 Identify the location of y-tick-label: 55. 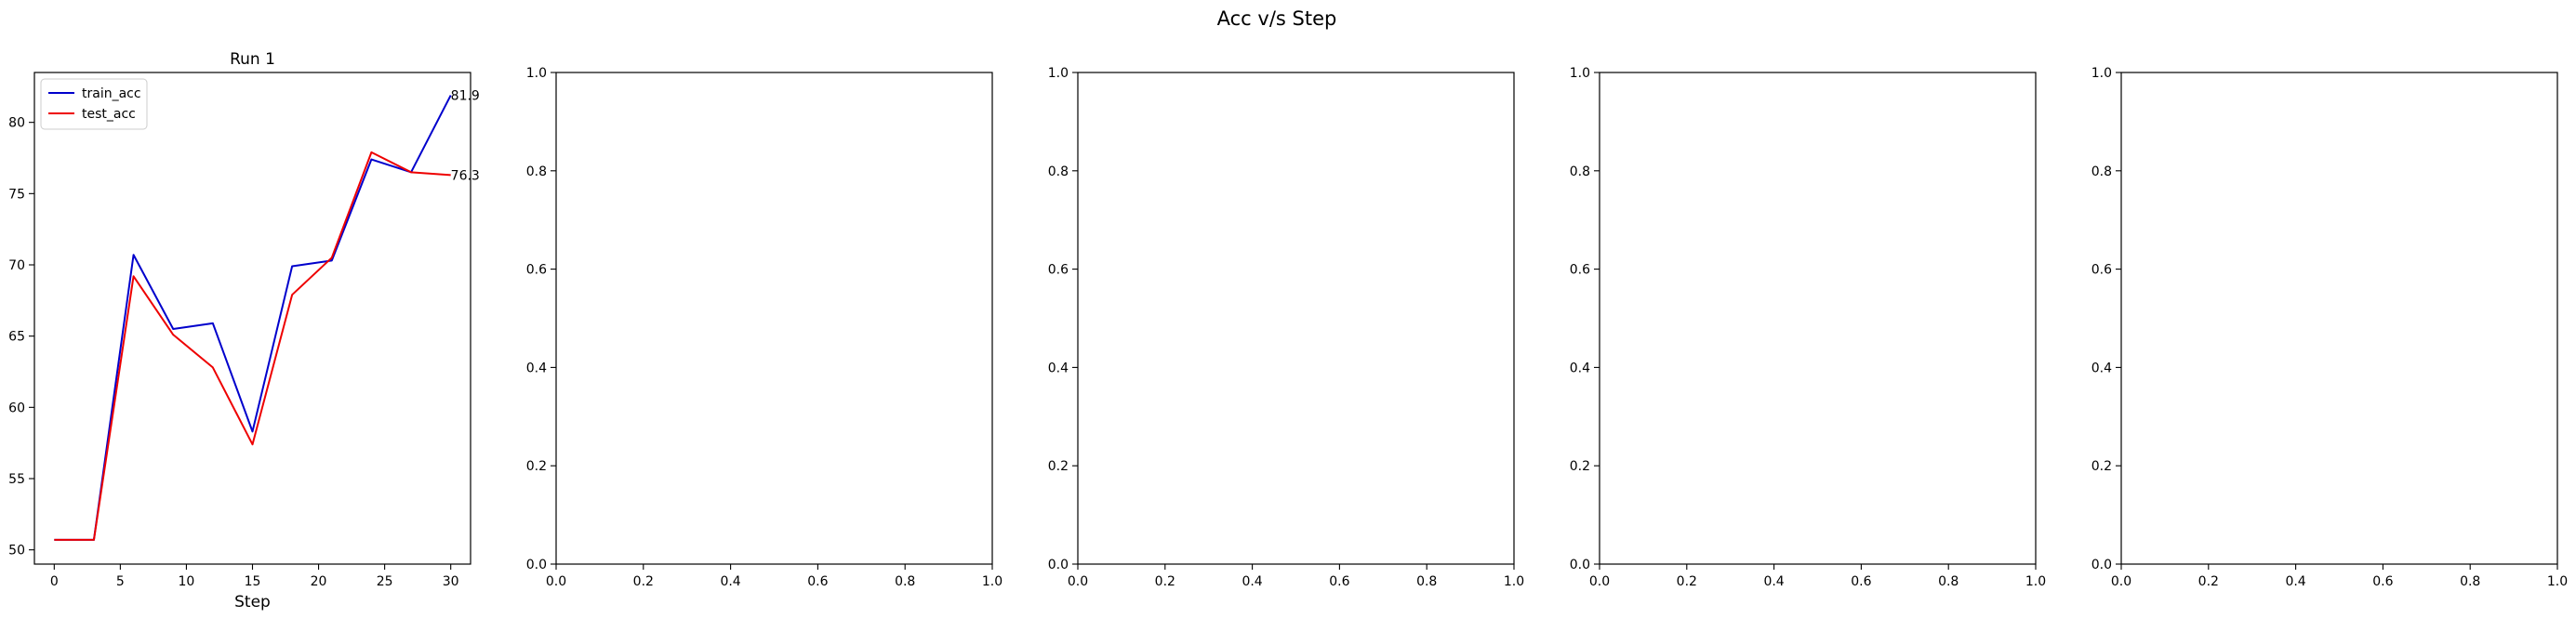
(16, 479).